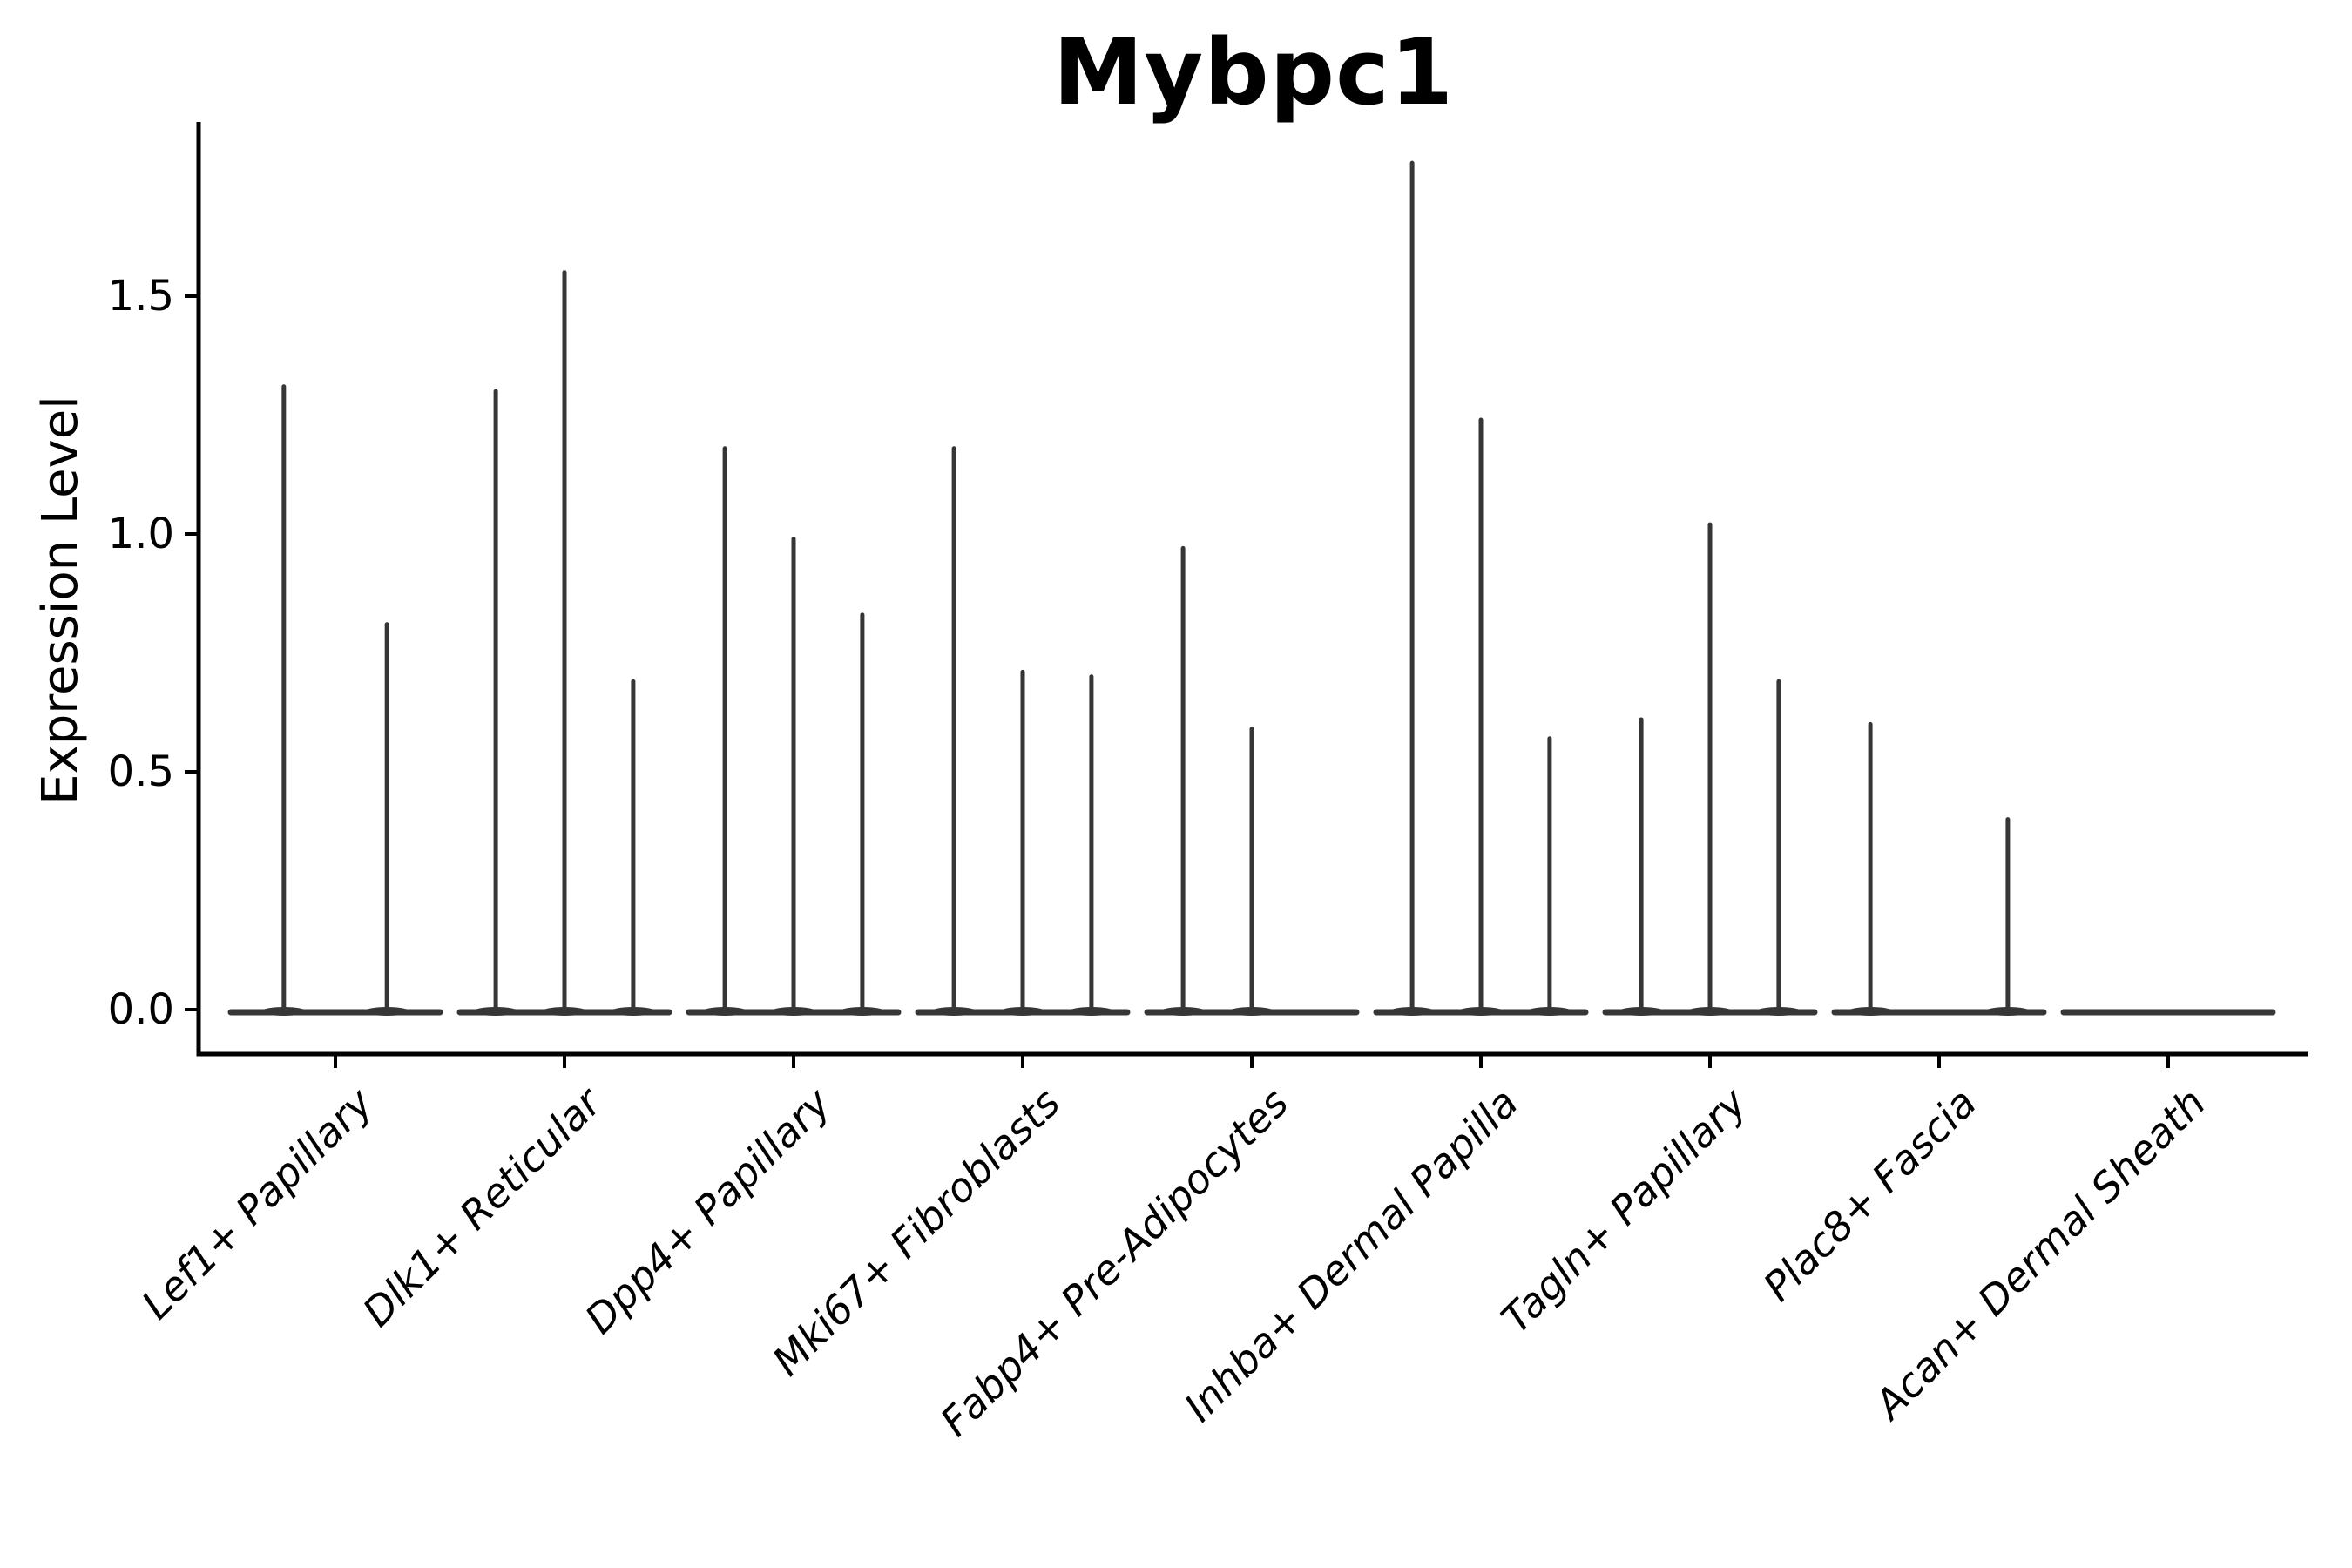 This screenshot has width=2352, height=1568. What do you see at coordinates (140, 771) in the screenshot?
I see `y-tick-label: 0.5` at bounding box center [140, 771].